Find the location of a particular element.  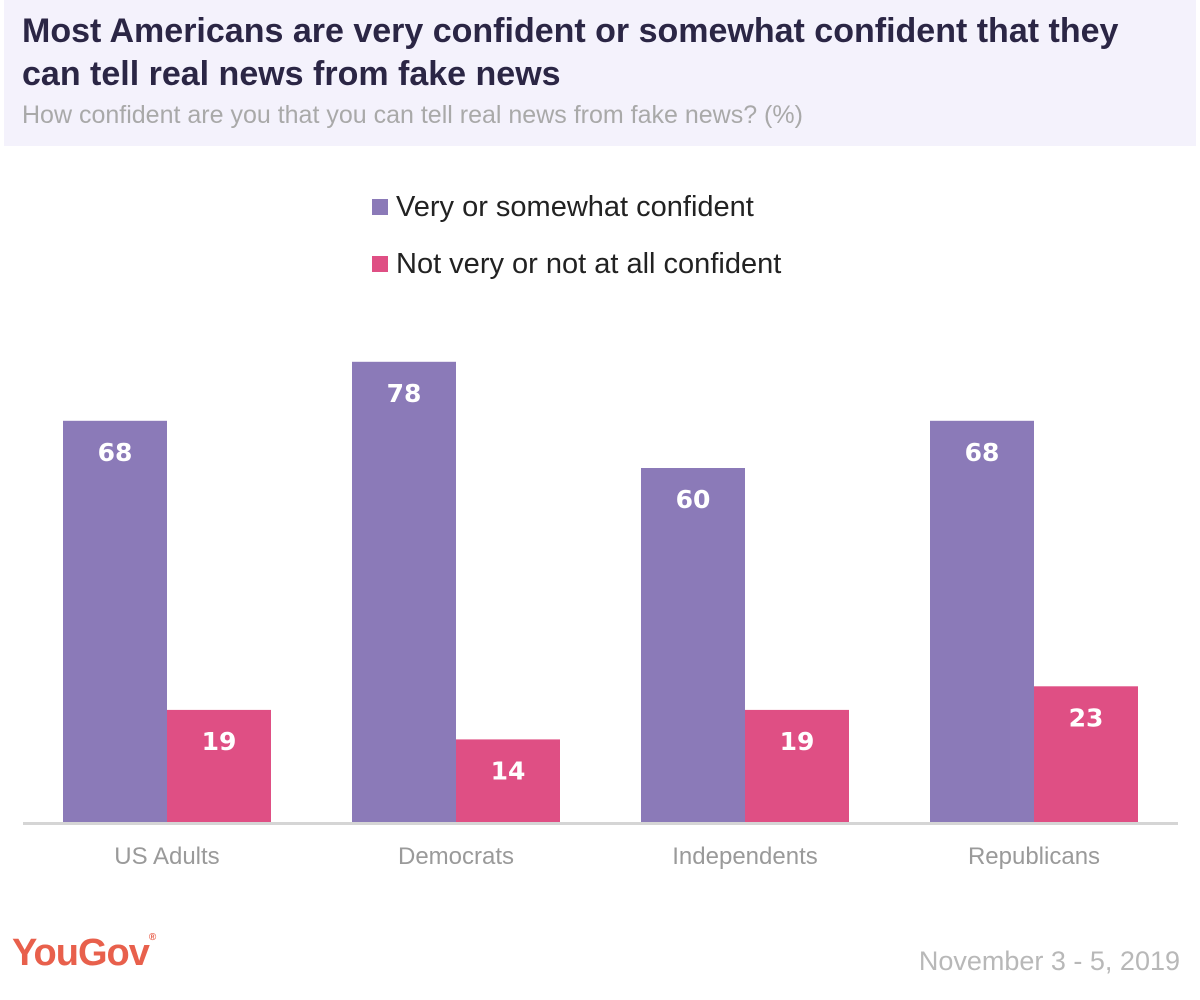

category-label-independents: Independents is located at coordinates (744, 856).